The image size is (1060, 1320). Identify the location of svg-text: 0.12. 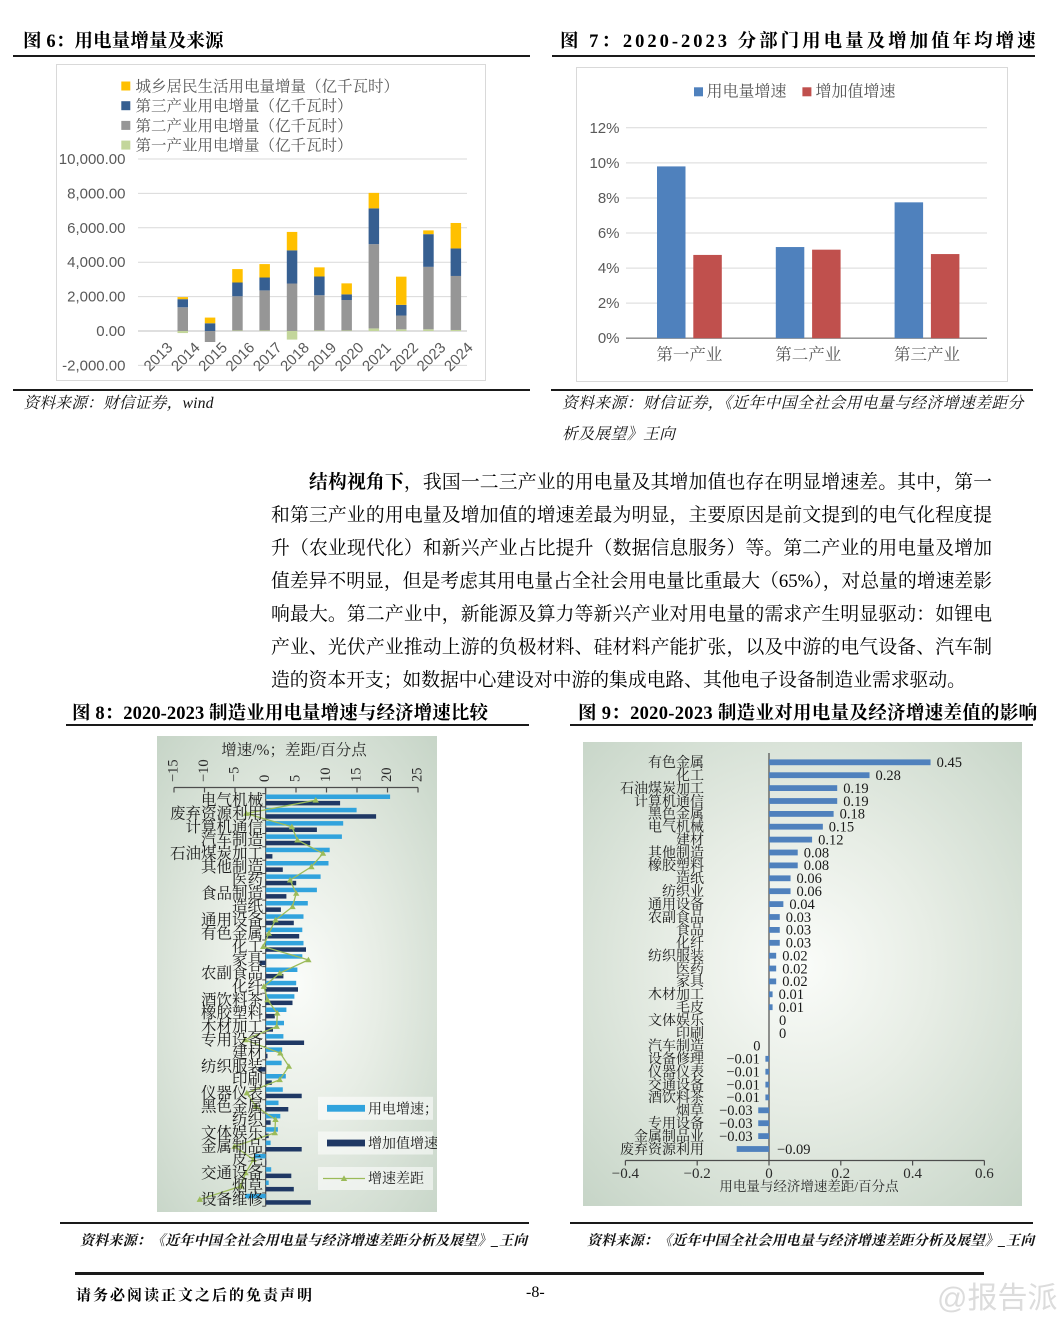
(830, 840).